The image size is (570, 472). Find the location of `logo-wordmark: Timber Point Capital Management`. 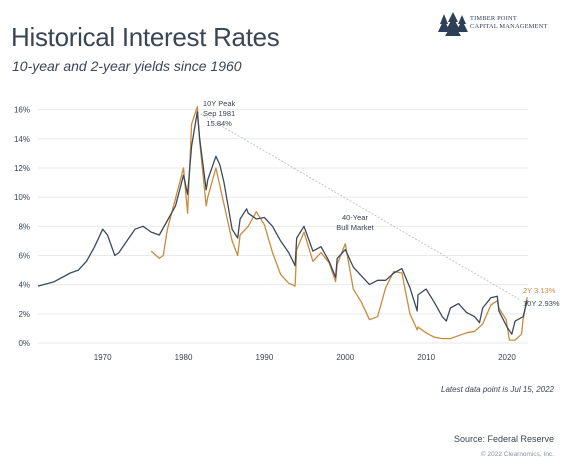

logo-wordmark: Timber Point Capital Management is located at coordinates (509, 23).